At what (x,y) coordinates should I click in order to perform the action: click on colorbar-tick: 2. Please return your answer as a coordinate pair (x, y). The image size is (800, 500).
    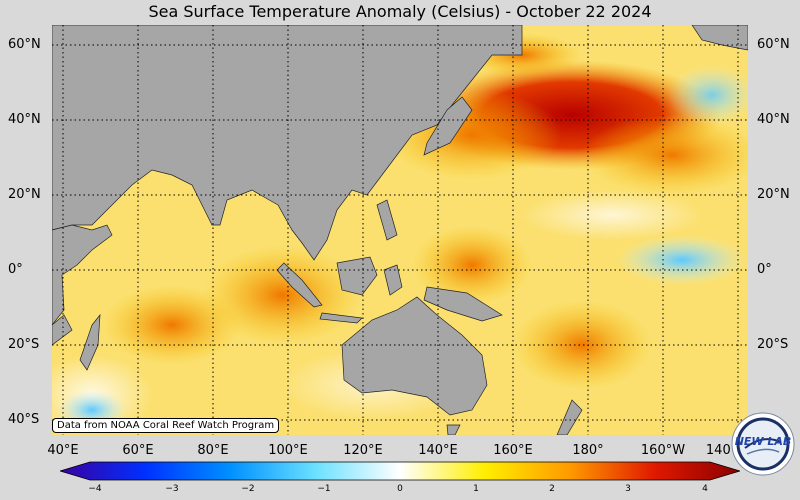
    Looking at the image, I should click on (552, 489).